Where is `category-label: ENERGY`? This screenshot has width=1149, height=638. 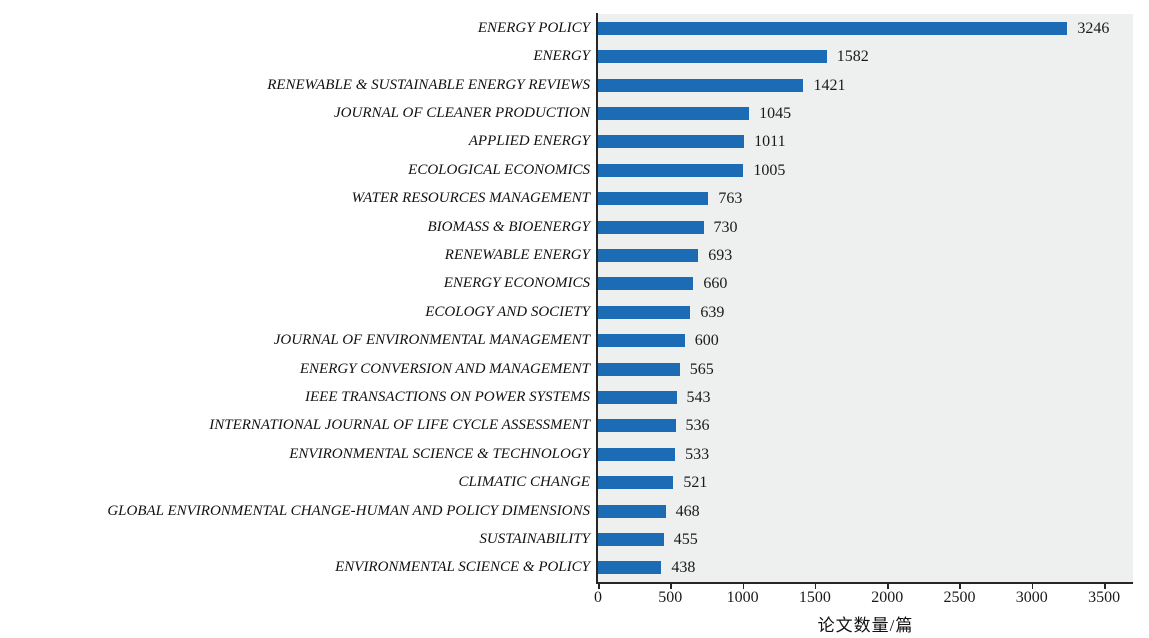 category-label: ENERGY is located at coordinates (561, 56).